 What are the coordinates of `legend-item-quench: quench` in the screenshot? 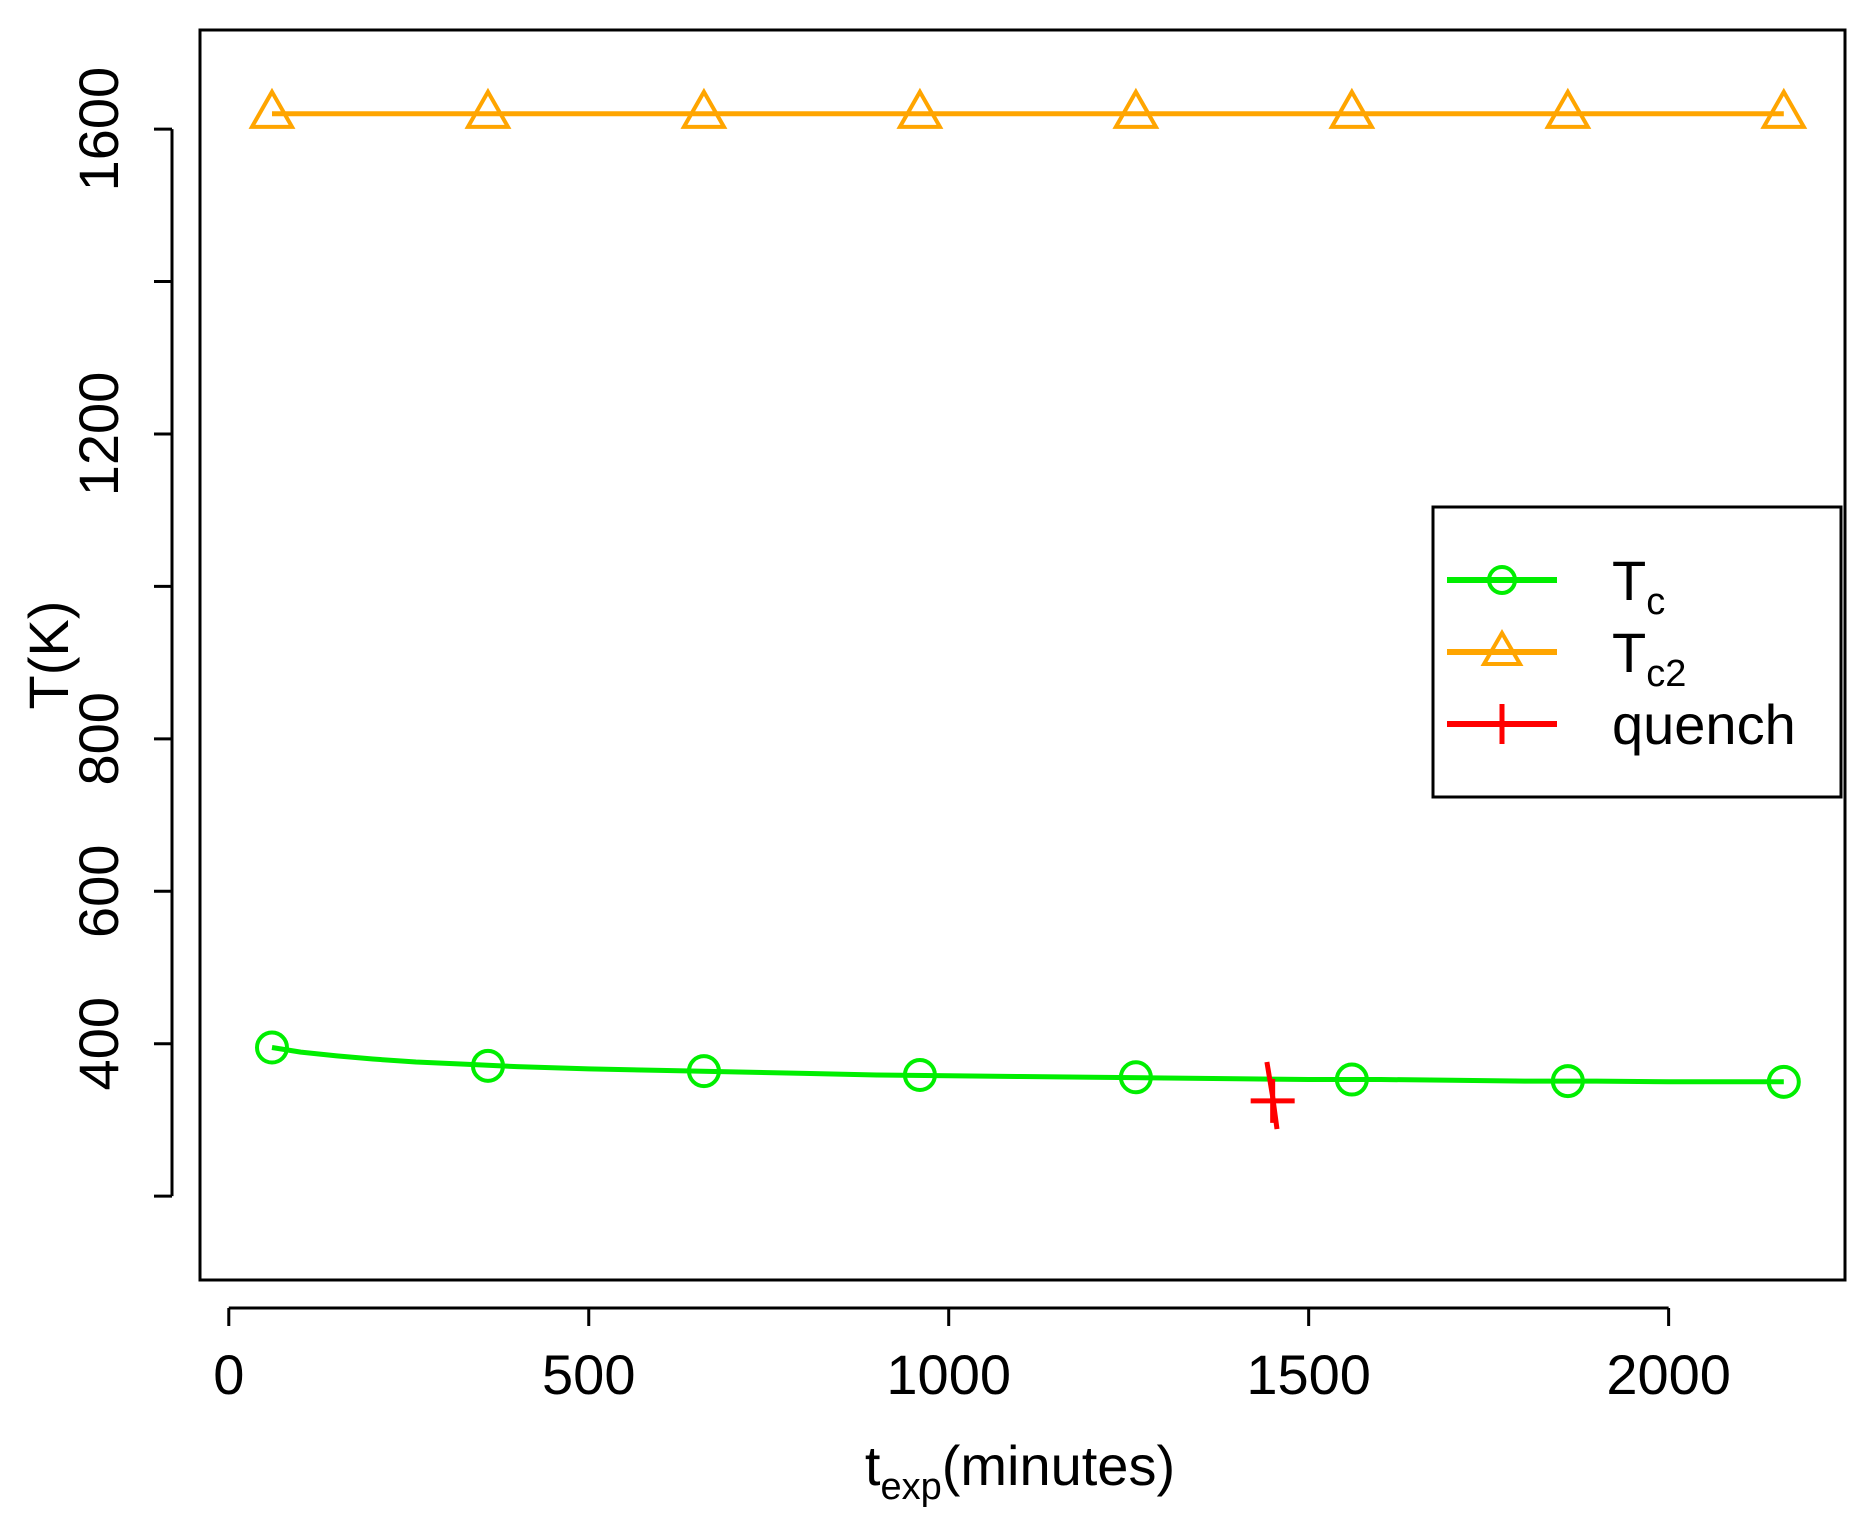 It's located at (1621, 724).